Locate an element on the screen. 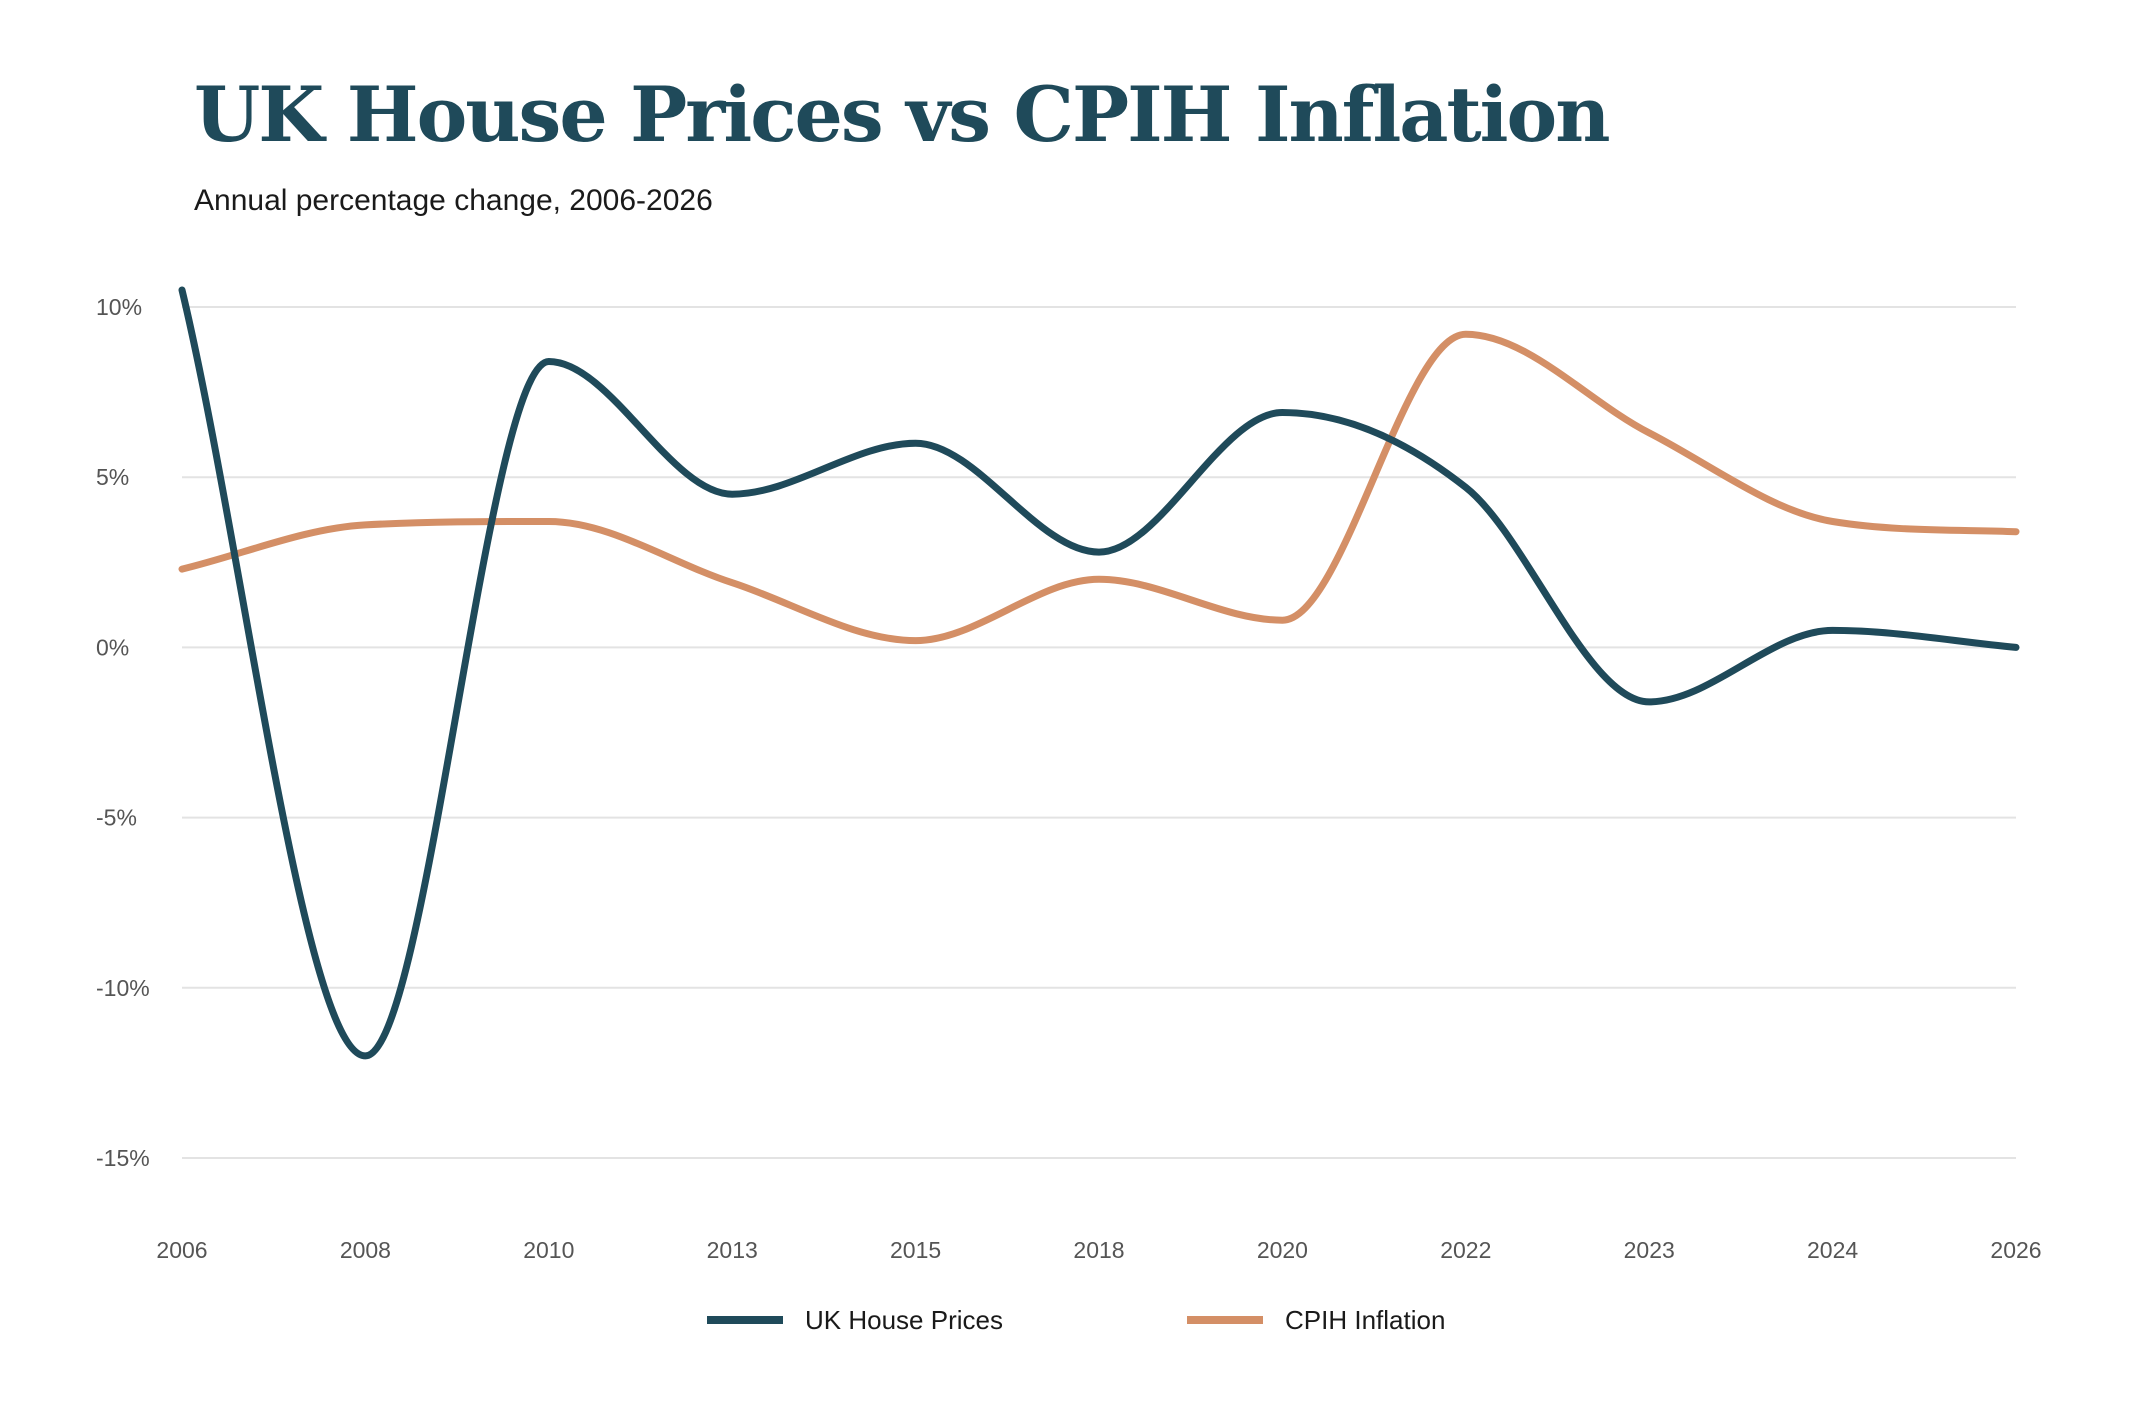  chart-title: UK House Prices vs CPIH Inflation is located at coordinates (902, 114).